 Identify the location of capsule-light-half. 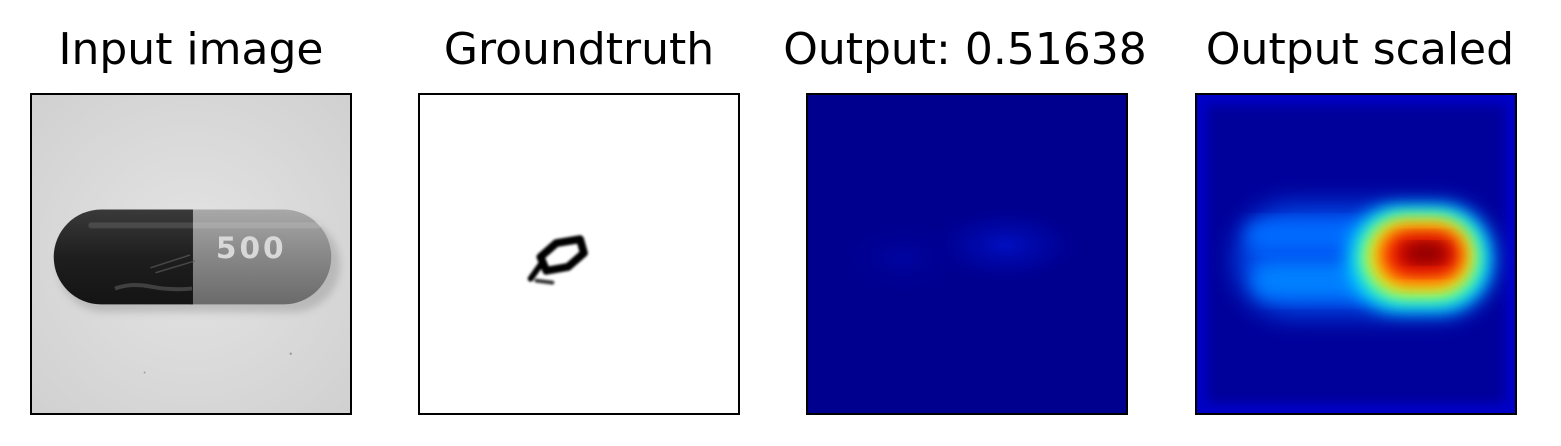
(261, 257).